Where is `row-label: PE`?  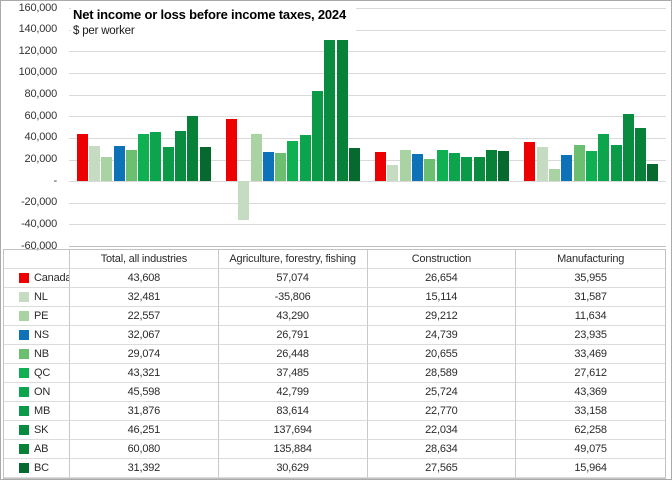 row-label: PE is located at coordinates (37, 316).